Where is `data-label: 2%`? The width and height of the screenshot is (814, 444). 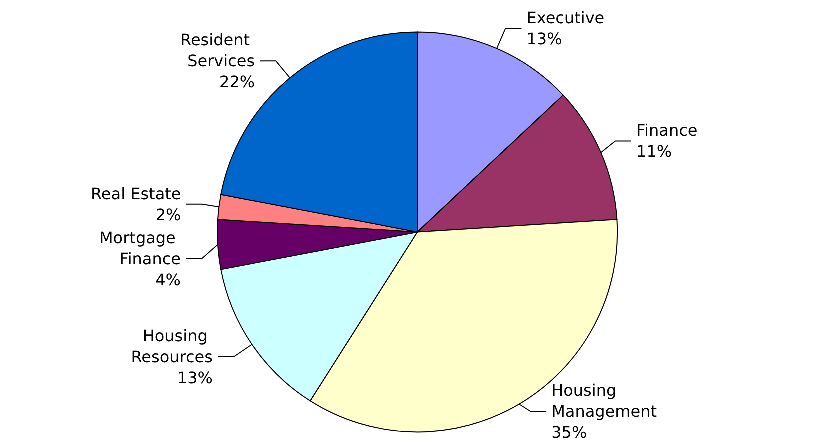 data-label: 2% is located at coordinates (169, 214).